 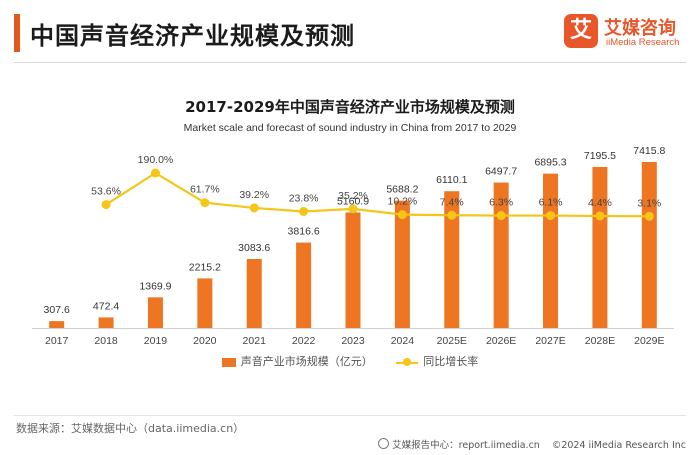 I want to click on page-title: 中国声音经济产业规模及预测, so click(x=192, y=36).